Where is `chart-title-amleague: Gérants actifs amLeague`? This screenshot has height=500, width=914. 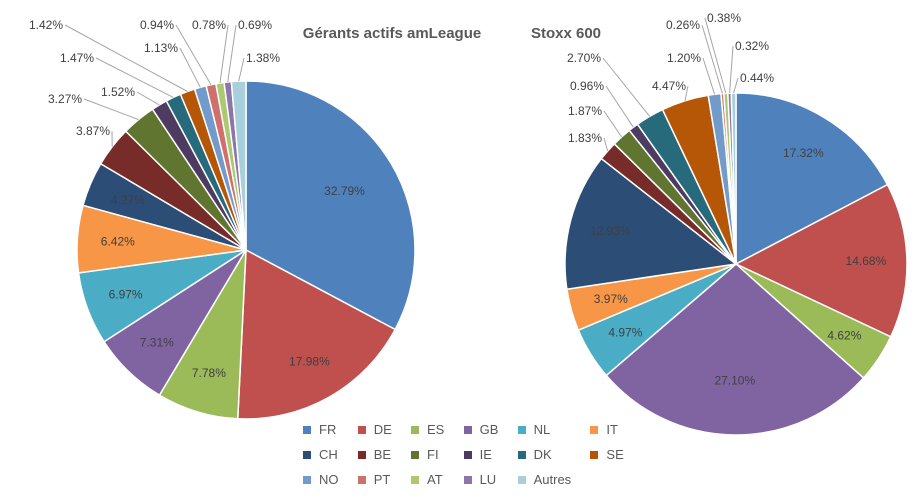
chart-title-amleague: Gérants actifs amLeague is located at coordinates (392, 33).